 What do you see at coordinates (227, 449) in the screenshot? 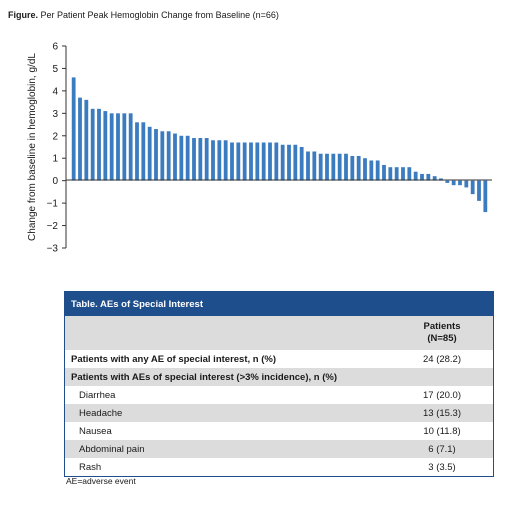
I see `table-row-label: Abdominal pain` at bounding box center [227, 449].